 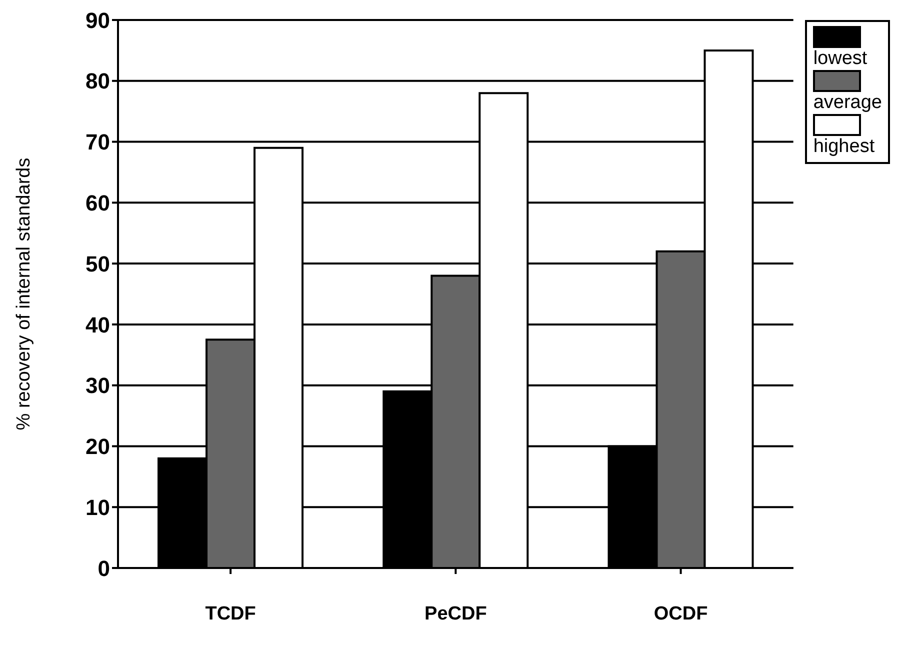 What do you see at coordinates (681, 613) in the screenshot?
I see `x-tick-label: OCDF` at bounding box center [681, 613].